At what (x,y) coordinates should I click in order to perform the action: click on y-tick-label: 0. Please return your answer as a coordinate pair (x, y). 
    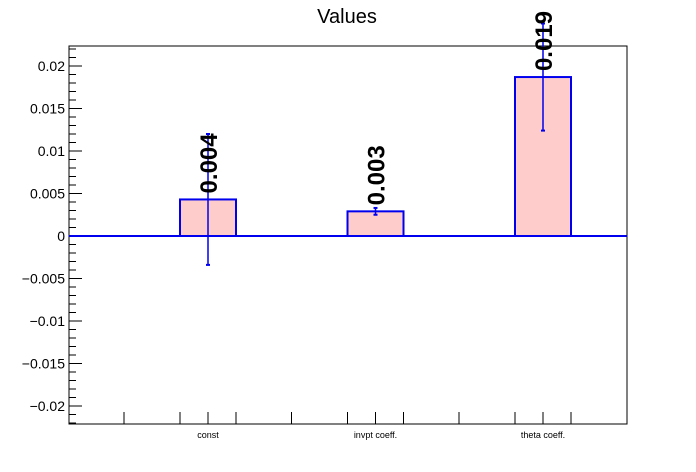
    Looking at the image, I should click on (61, 236).